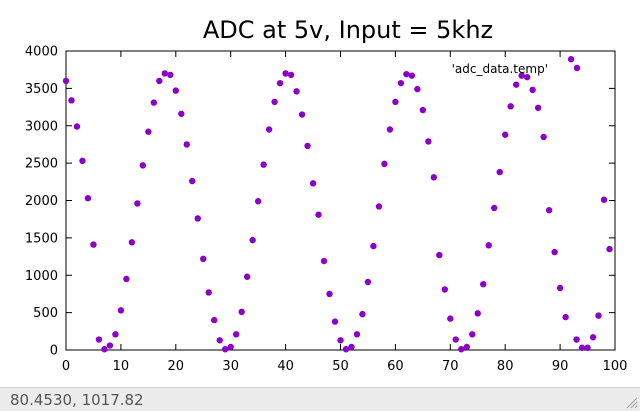 The image size is (640, 411). What do you see at coordinates (230, 366) in the screenshot?
I see `x-tick-label: 30` at bounding box center [230, 366].